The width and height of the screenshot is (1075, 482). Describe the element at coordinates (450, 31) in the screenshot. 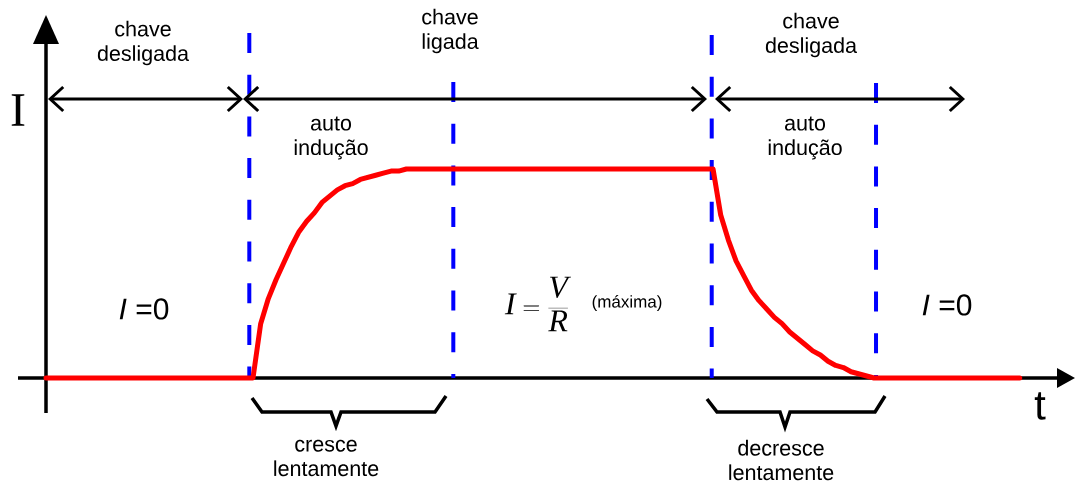

I see `text: chave ligada` at that location.